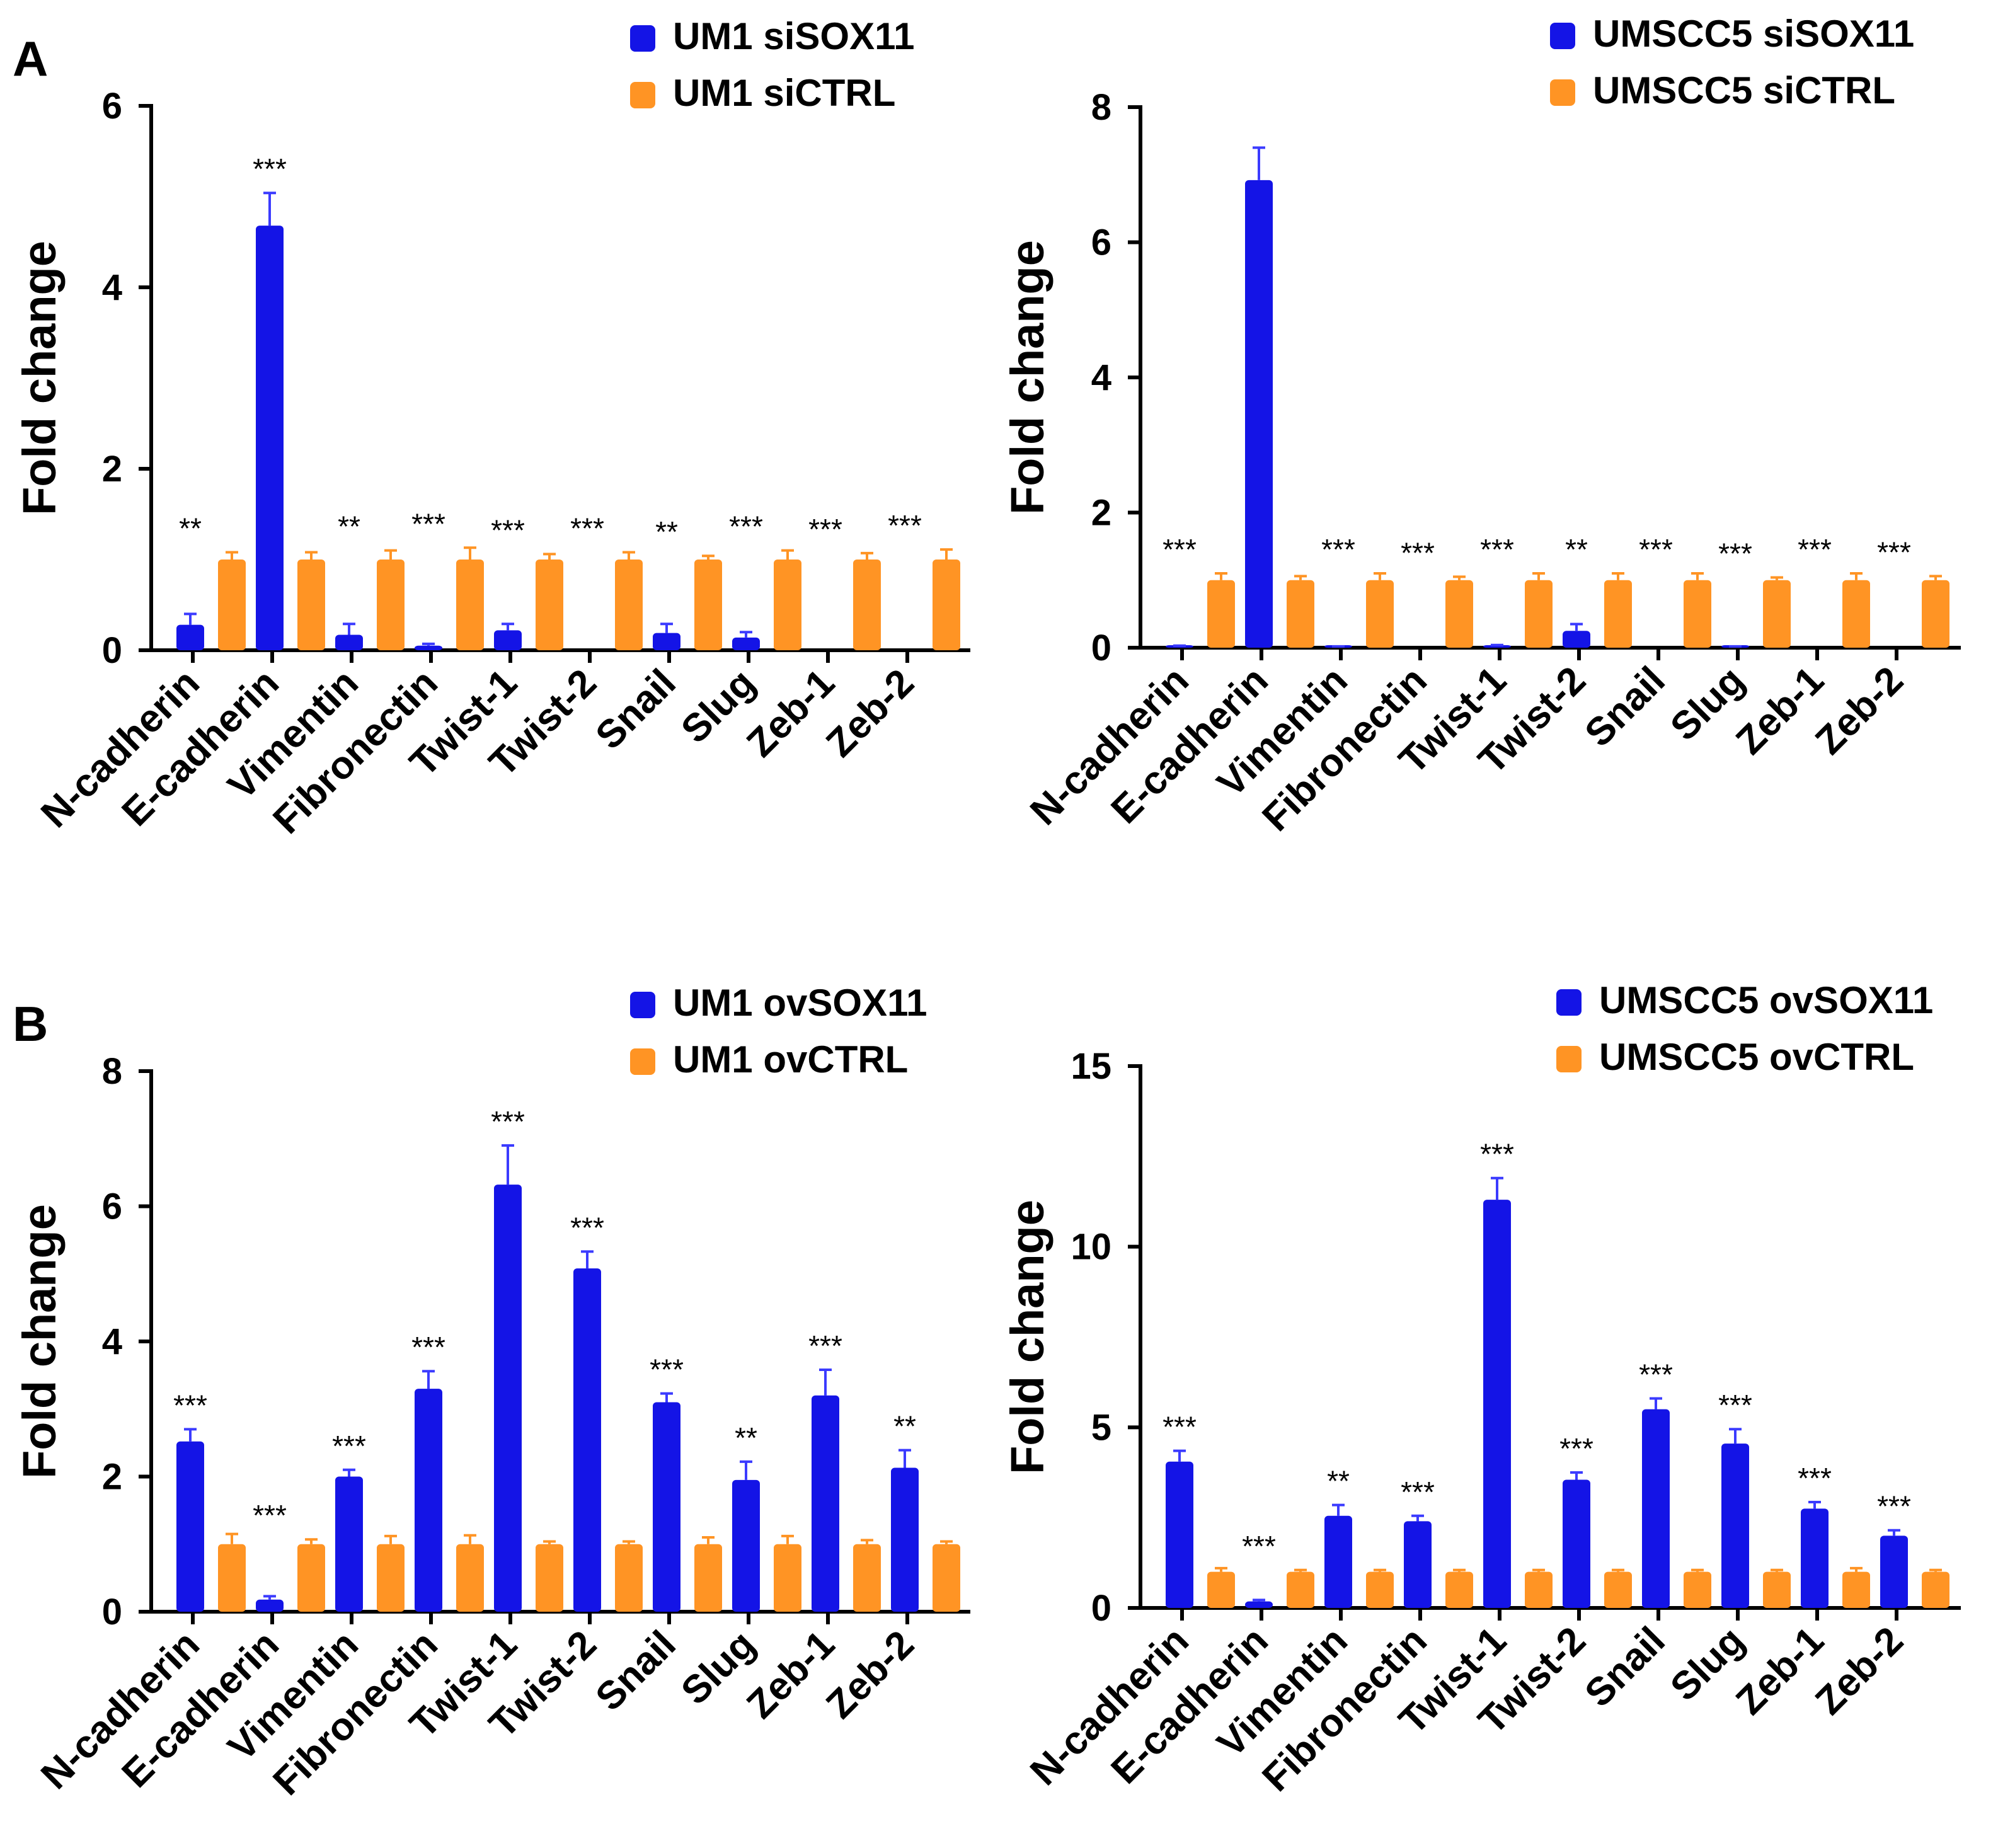 This screenshot has height=1848, width=1998. I want to click on legend-label: UMSCC5 ovCTRL, so click(1756, 1057).